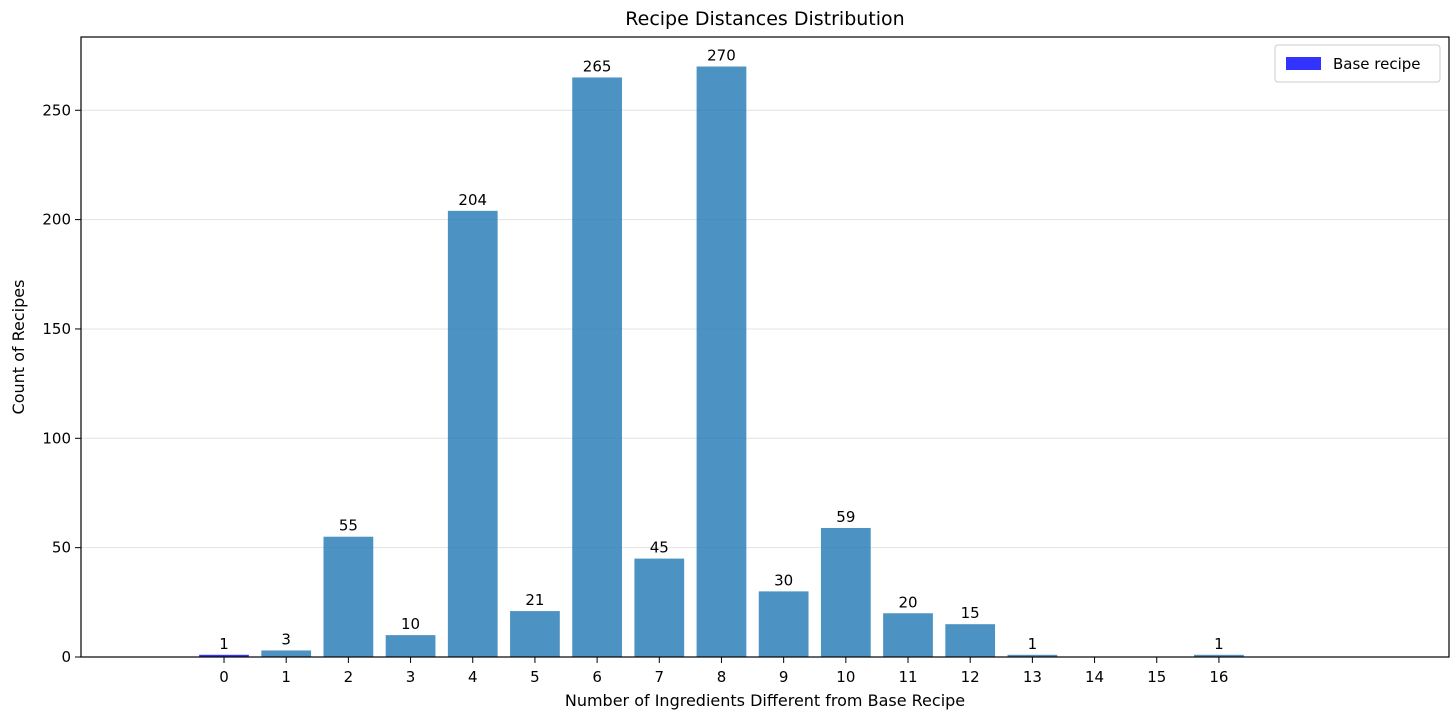  Describe the element at coordinates (18, 347) in the screenshot. I see `y-axis-label: Count of Recipes` at that location.